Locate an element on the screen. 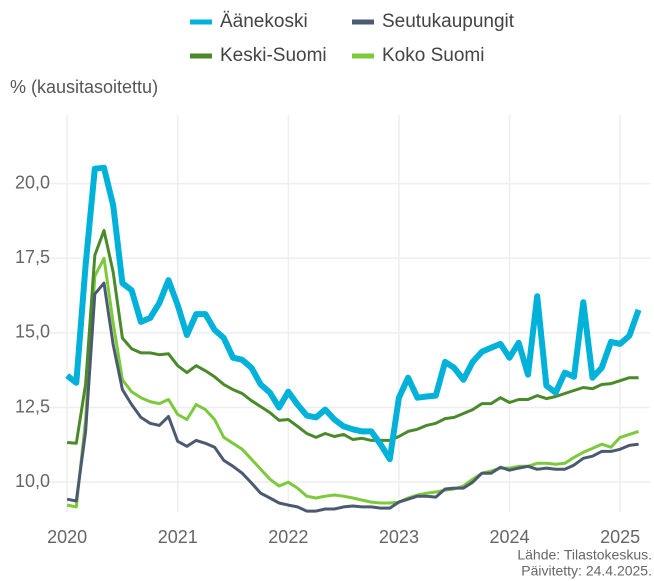  x-tick-label: 2021 is located at coordinates (178, 537).